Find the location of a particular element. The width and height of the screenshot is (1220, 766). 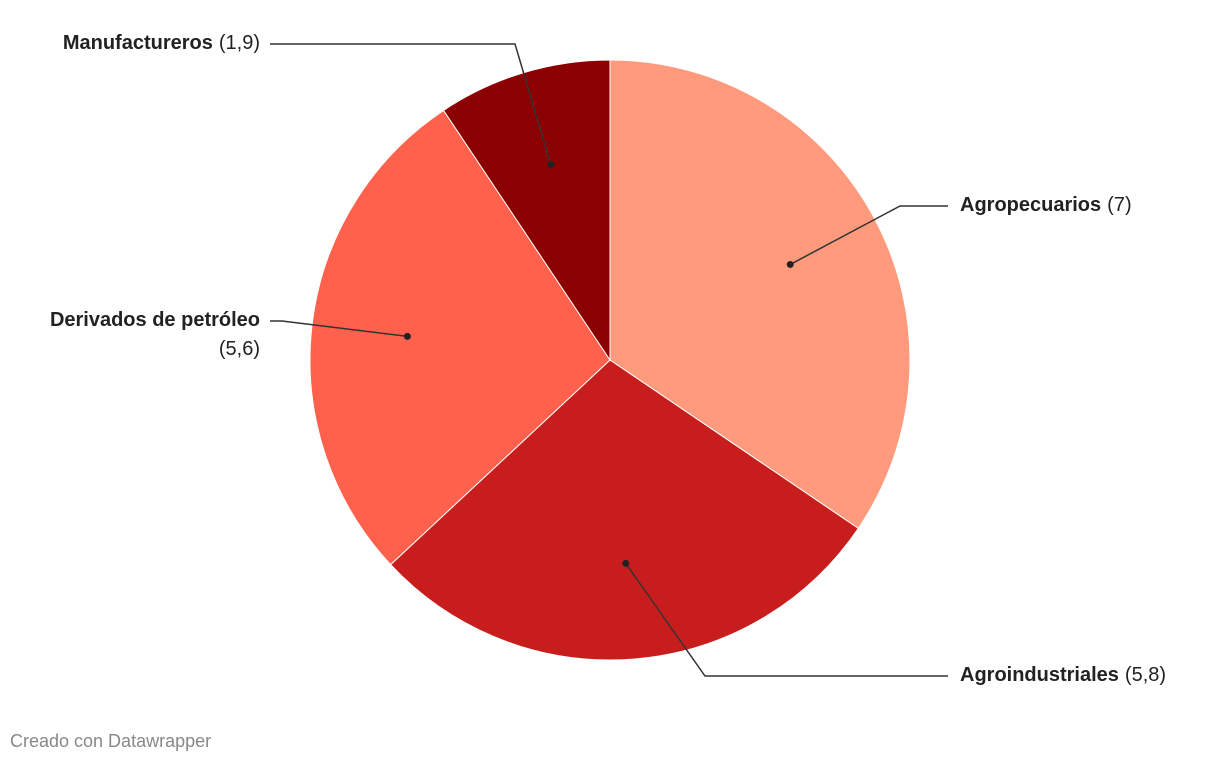

value-label: (5,8) is located at coordinates (1145, 675).